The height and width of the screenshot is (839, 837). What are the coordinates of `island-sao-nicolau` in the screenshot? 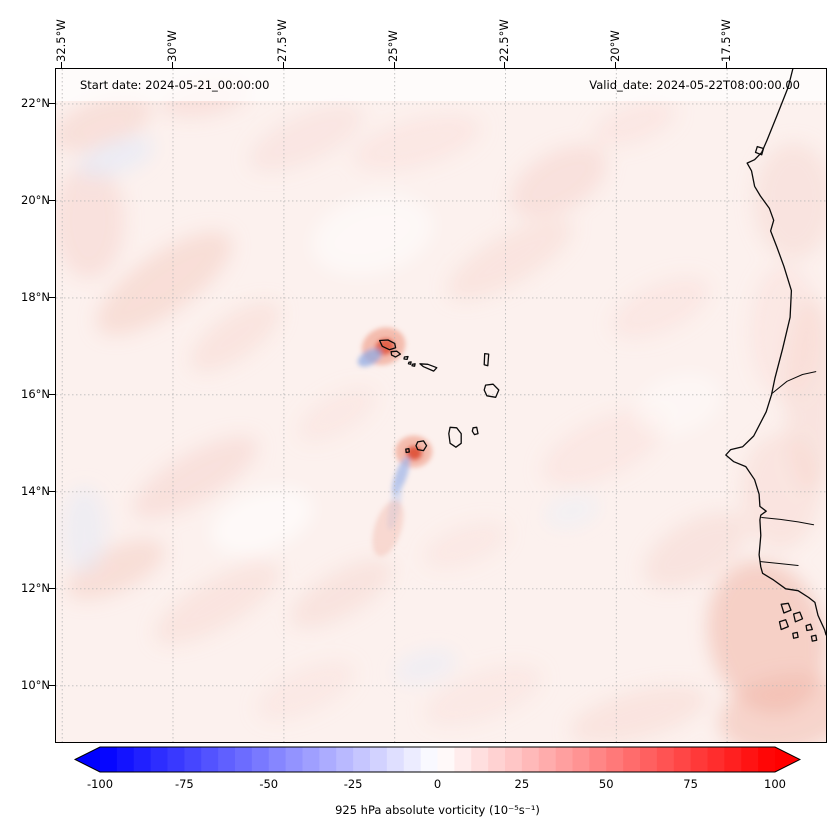 It's located at (428, 367).